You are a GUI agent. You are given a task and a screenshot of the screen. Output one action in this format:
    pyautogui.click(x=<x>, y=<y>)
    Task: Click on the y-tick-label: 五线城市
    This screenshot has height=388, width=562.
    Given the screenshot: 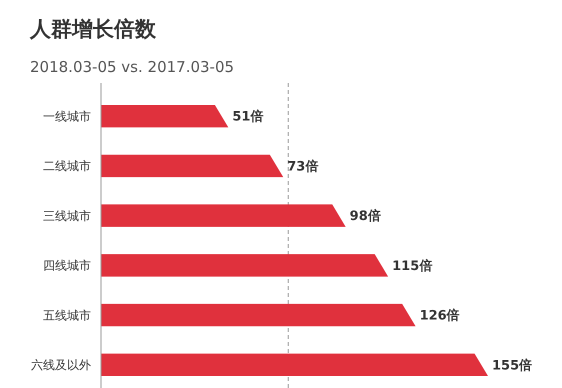 What is the action you would take?
    pyautogui.click(x=67, y=315)
    